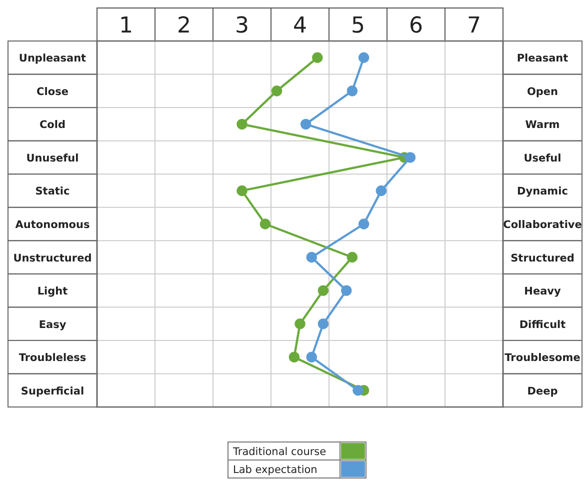 Image resolution: width=584 pixels, height=488 pixels. I want to click on y2-tick-label: Difficult, so click(542, 324).